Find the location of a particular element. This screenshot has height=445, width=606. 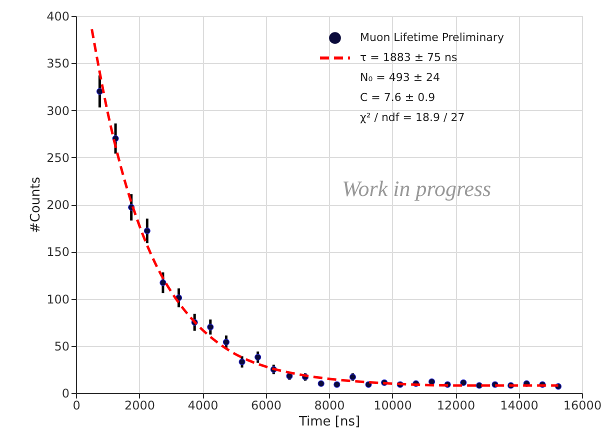

x-tick-label: 4000 is located at coordinates (203, 405).